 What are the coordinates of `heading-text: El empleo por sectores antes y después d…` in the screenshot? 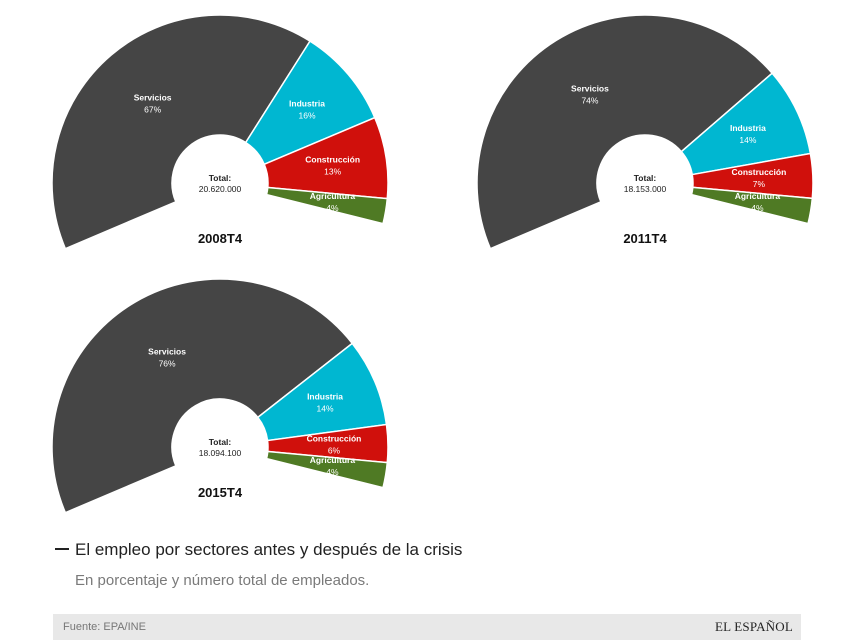 It's located at (269, 549).